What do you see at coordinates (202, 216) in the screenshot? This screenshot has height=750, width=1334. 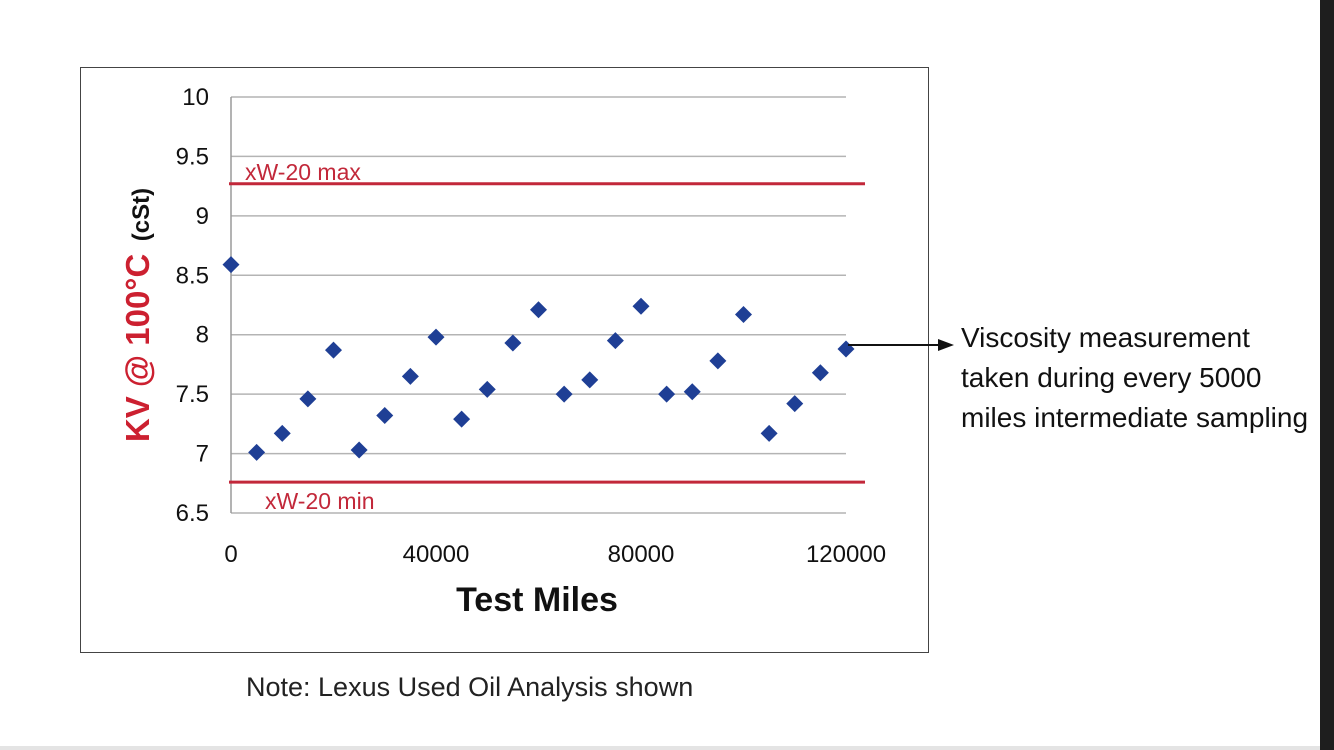 I see `y-tick-label-5: 9` at bounding box center [202, 216].